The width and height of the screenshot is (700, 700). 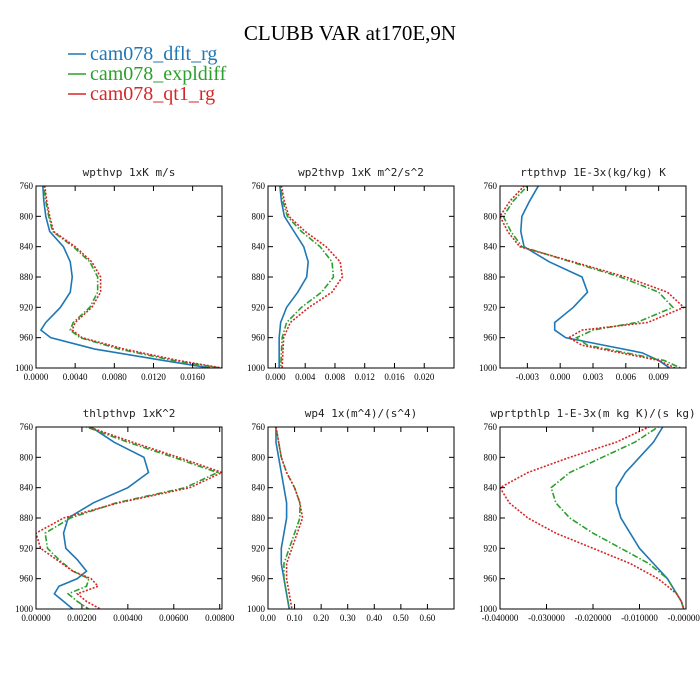 What do you see at coordinates (424, 377) in the screenshot?
I see `x-tick-label: 0.020` at bounding box center [424, 377].